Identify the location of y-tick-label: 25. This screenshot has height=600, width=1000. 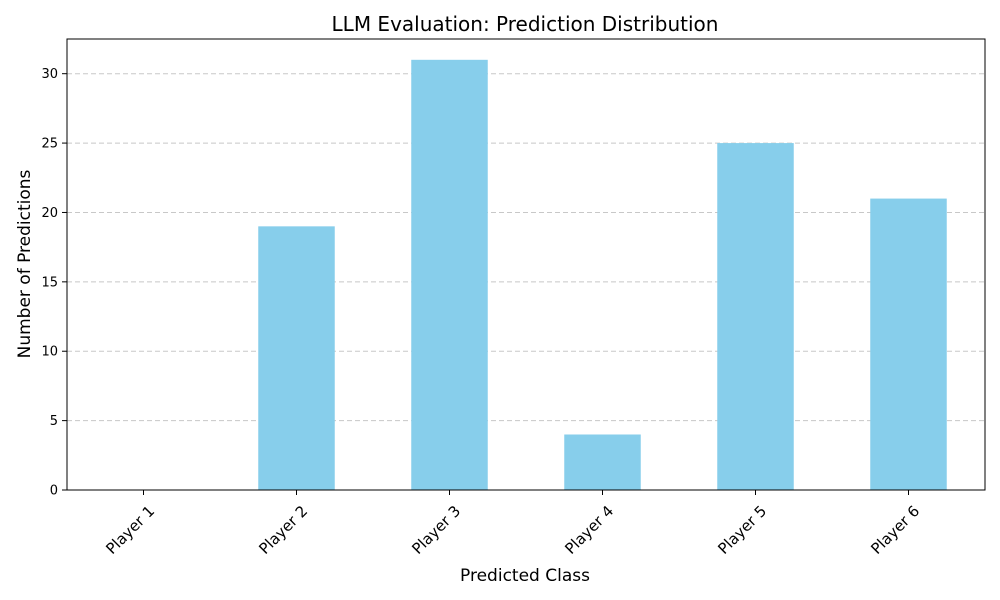
(49, 144).